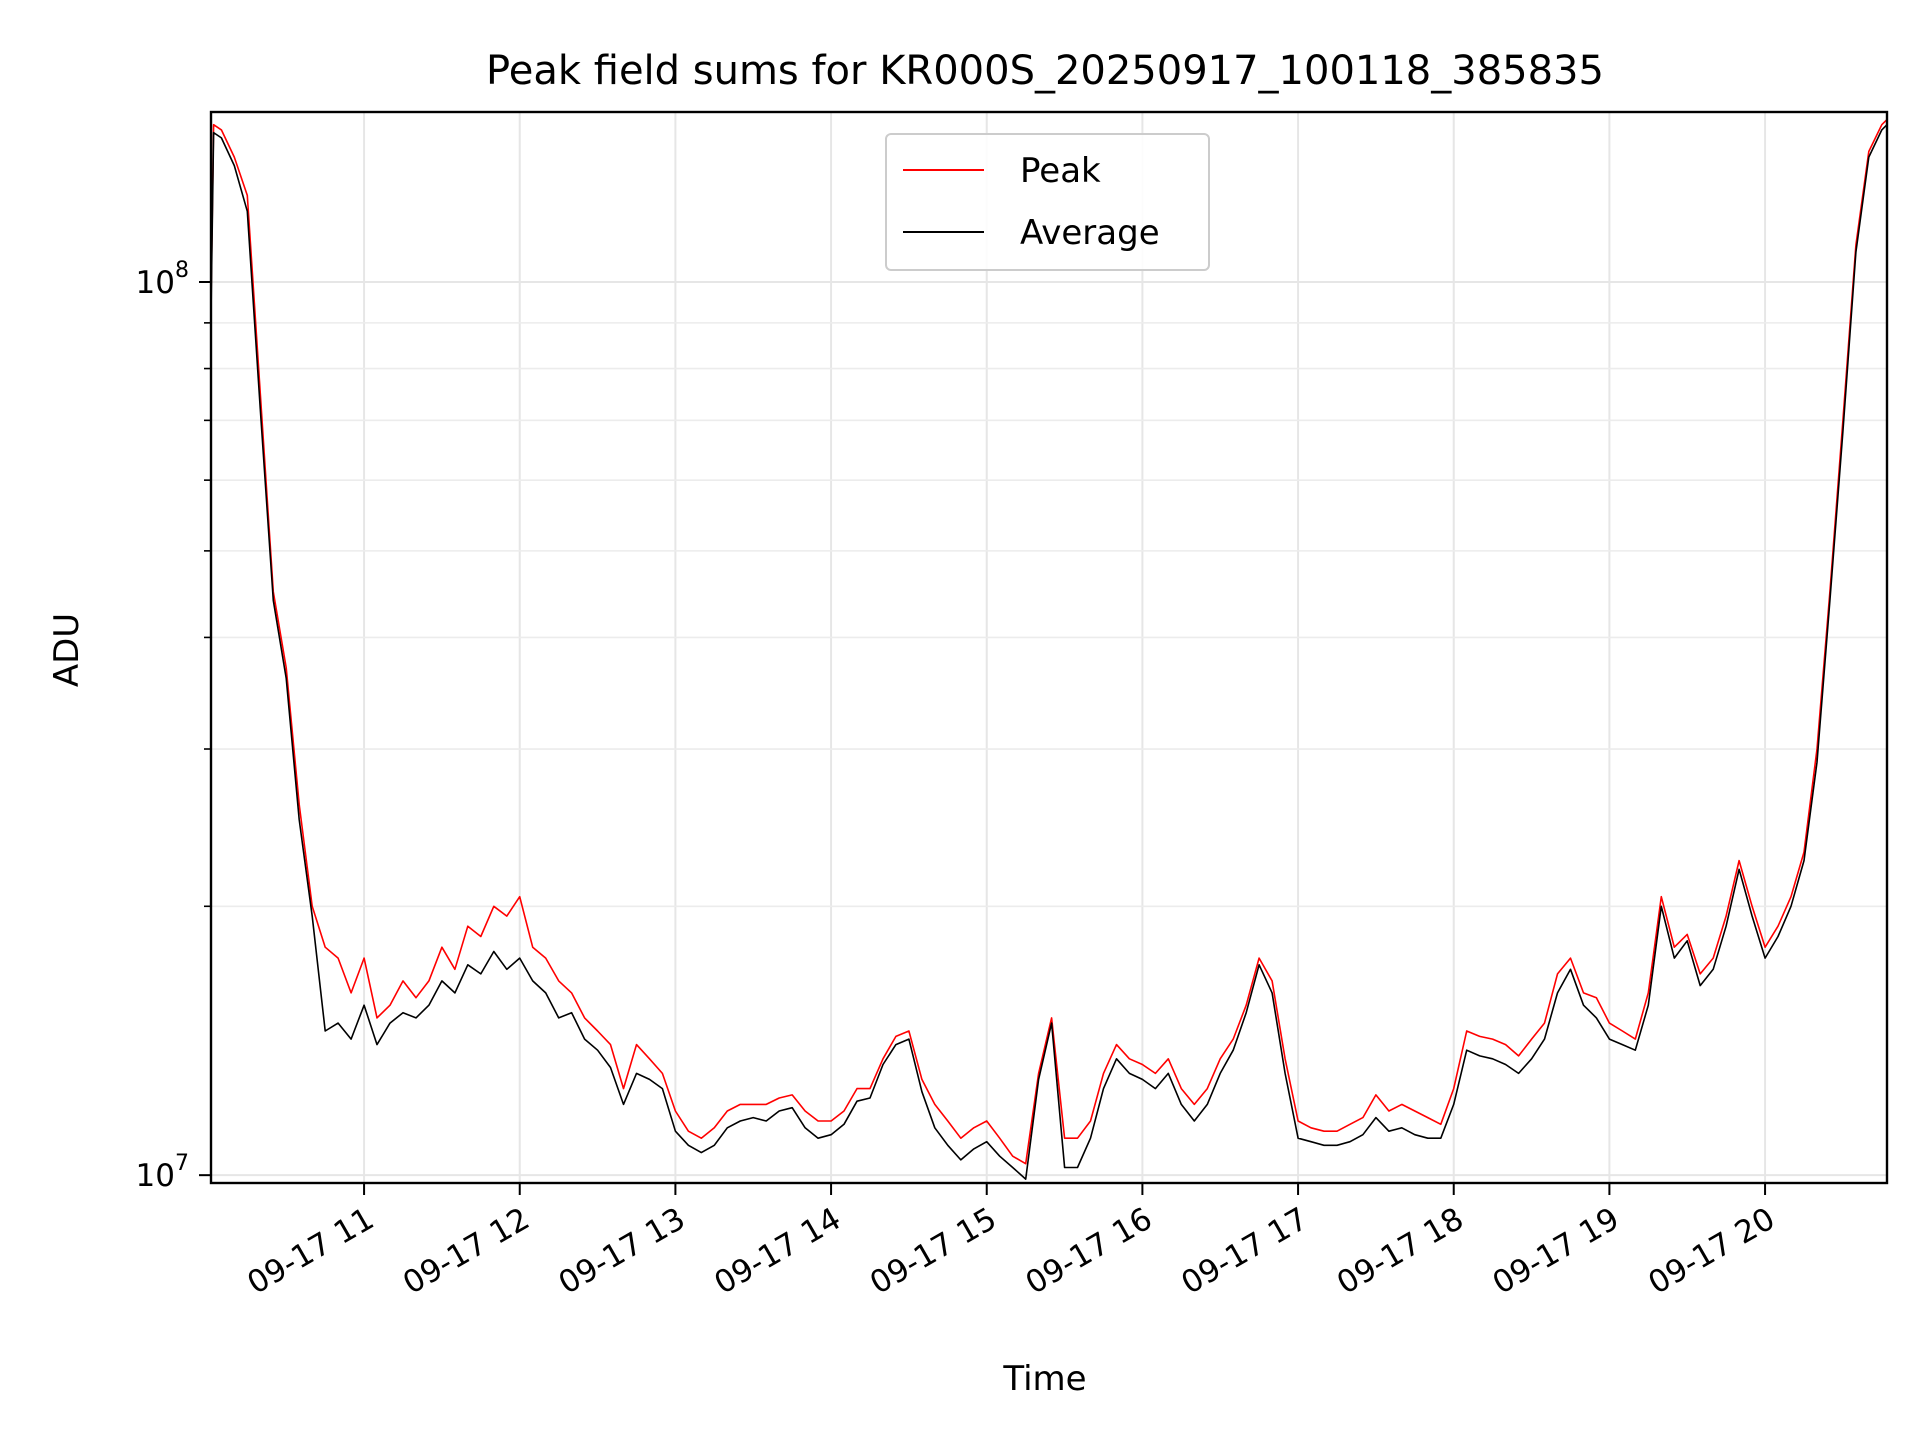 Image resolution: width=1920 pixels, height=1440 pixels. Describe the element at coordinates (182, 1163) in the screenshot. I see `y-tick-exponent: 7` at that location.